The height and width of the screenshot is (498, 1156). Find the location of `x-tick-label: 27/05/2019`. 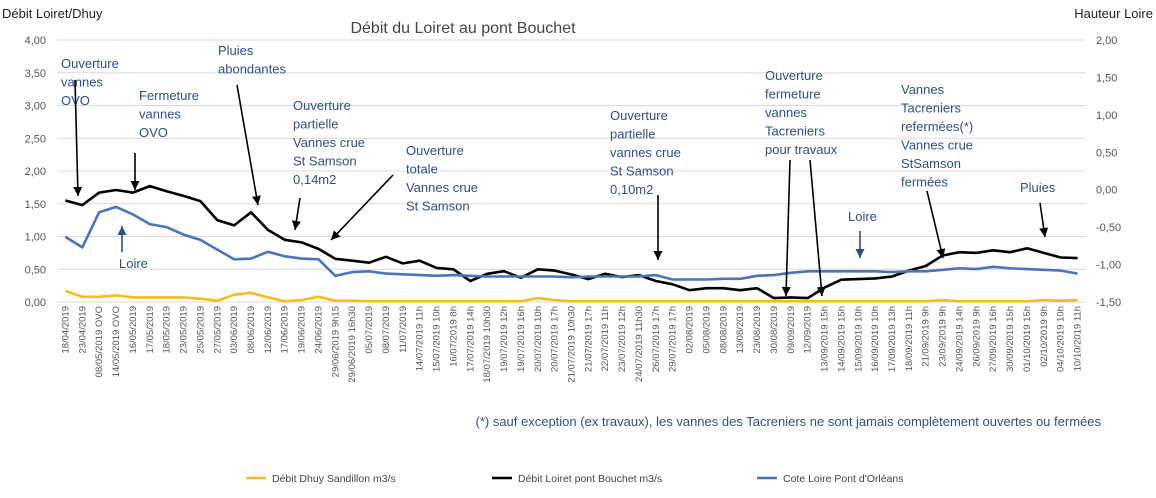

x-tick-label: 27/05/2019 is located at coordinates (217, 330).